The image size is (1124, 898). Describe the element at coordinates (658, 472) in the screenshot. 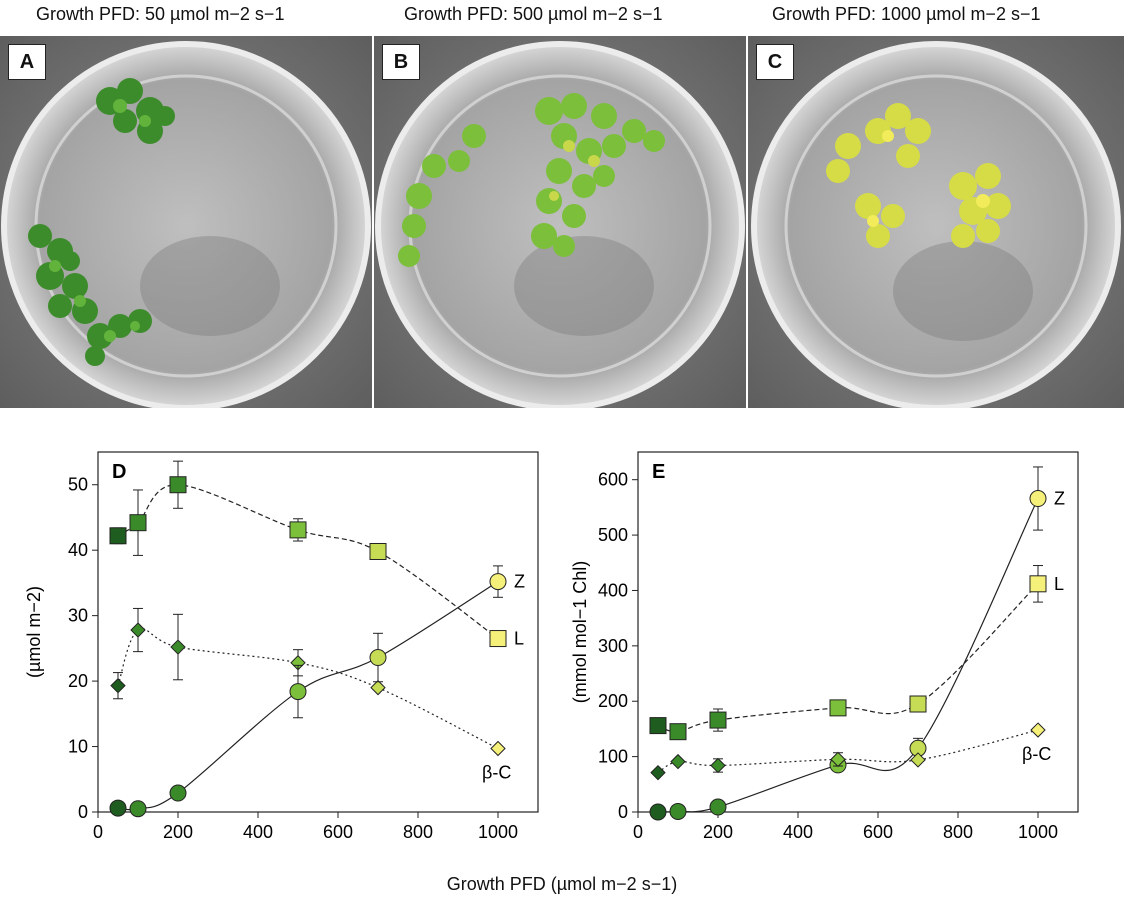

I see `chart-e-panel-label: E` at that location.